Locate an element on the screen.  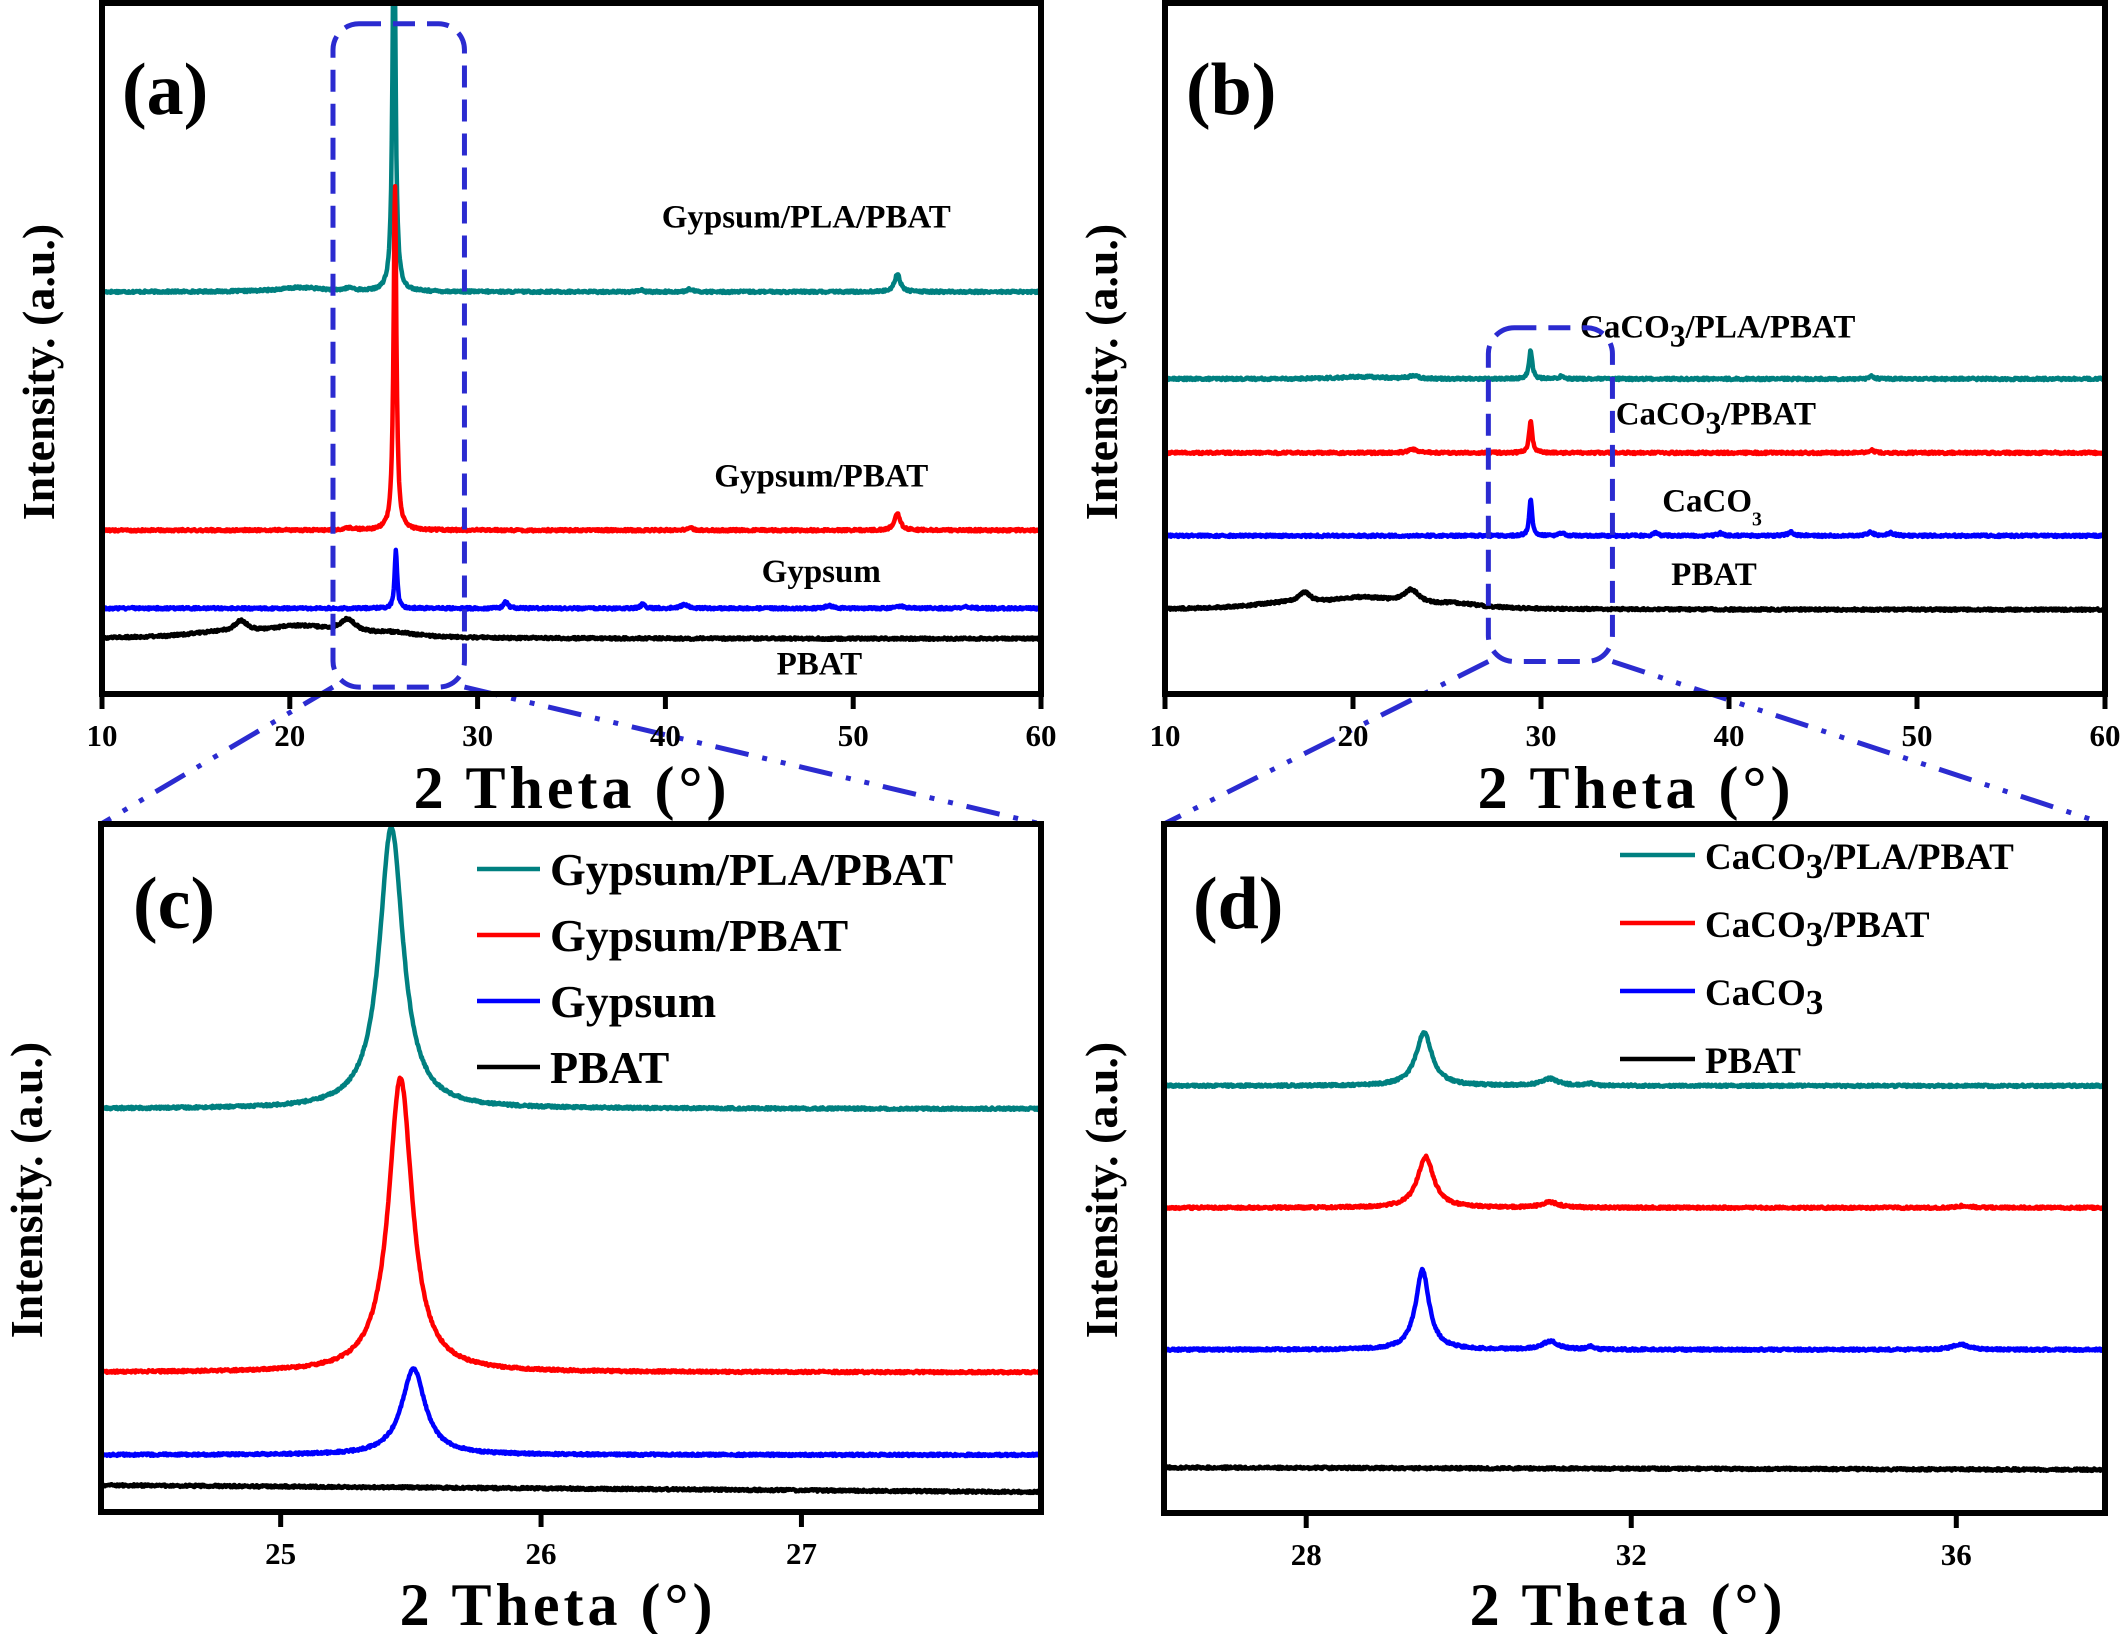
series-layer-b is located at coordinates (1635, 481).